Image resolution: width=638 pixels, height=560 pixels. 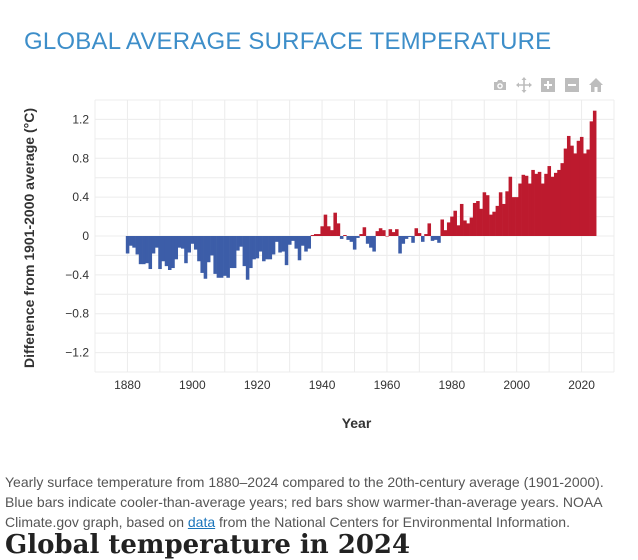 I want to click on bar-1942, so click(x=328, y=231).